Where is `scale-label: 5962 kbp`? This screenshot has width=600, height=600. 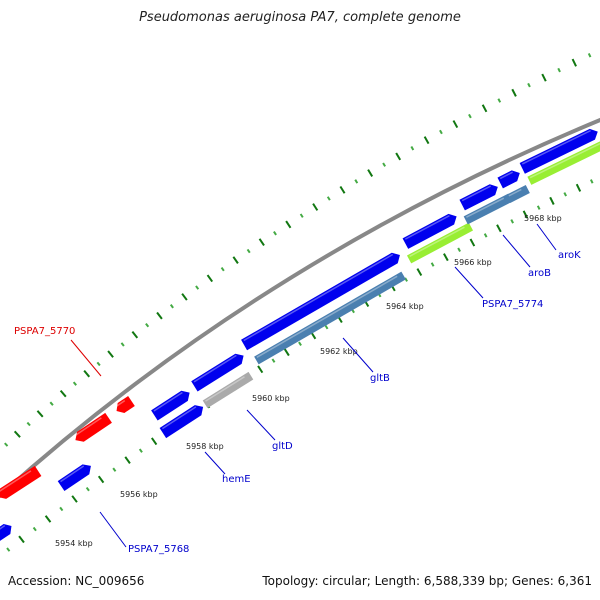 scale-label: 5962 kbp is located at coordinates (339, 351).